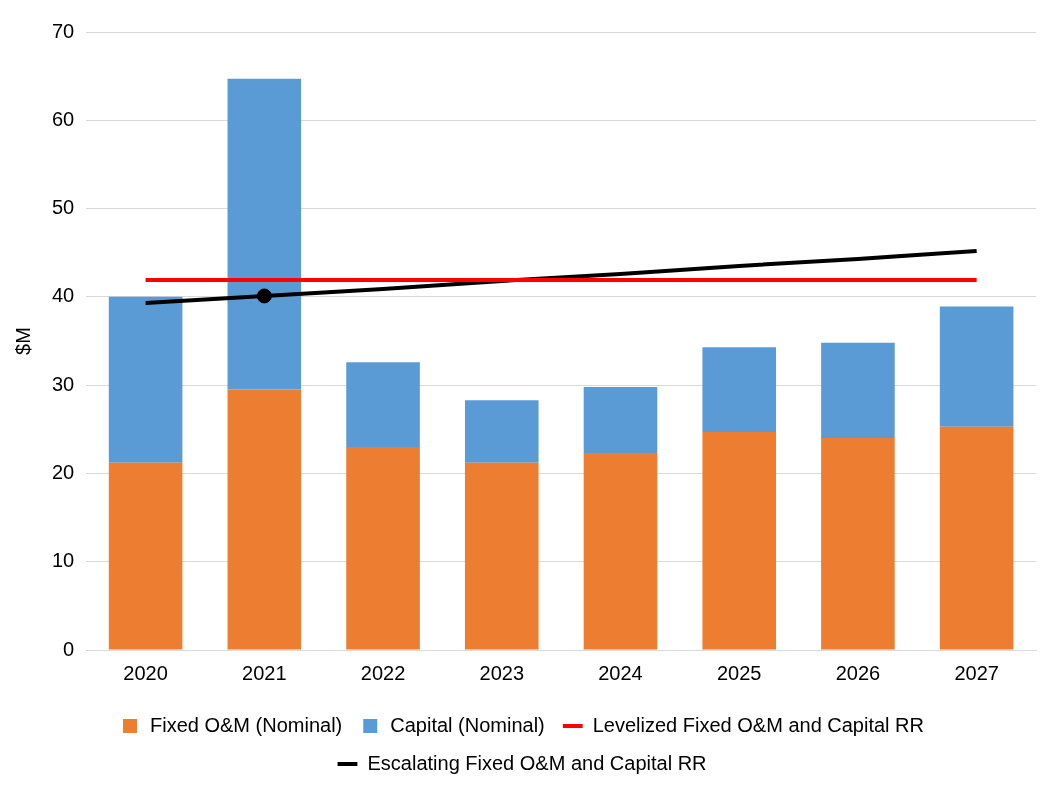 Image resolution: width=1054 pixels, height=792 pixels. Describe the element at coordinates (63, 560) in the screenshot. I see `y-tick-label: 10` at that location.